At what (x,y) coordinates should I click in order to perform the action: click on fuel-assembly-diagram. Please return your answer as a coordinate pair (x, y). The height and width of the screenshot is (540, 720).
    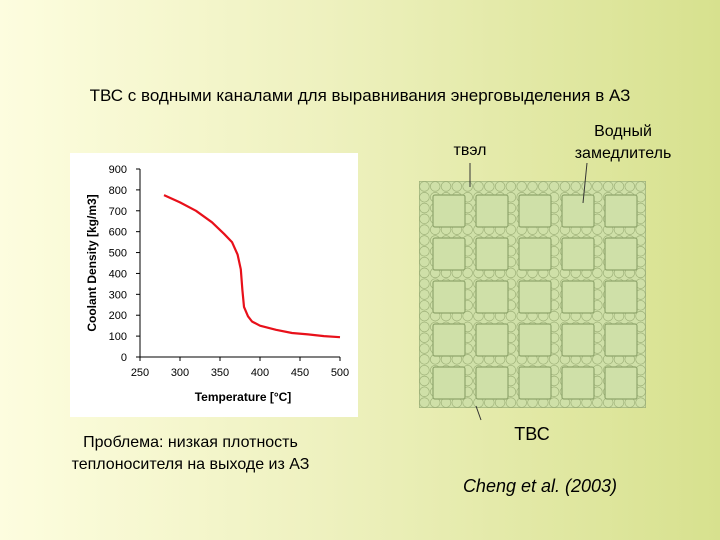
    Looking at the image, I should click on (532, 294).